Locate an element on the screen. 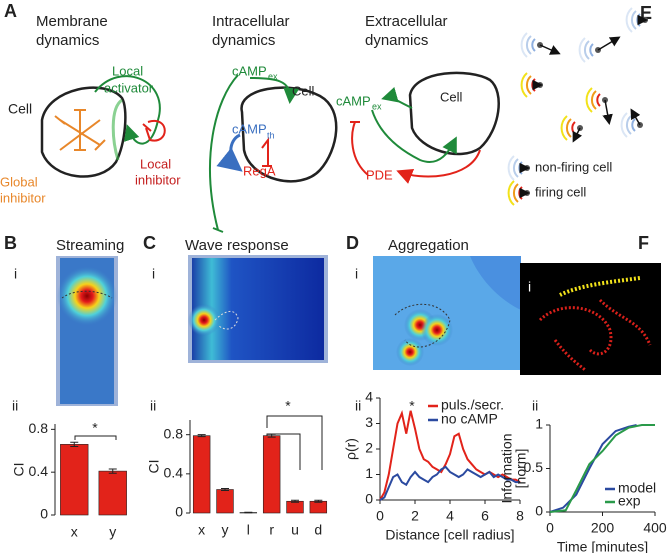 The width and height of the screenshot is (667, 553). inhibitor-arrow is located at coordinates (224, 153).